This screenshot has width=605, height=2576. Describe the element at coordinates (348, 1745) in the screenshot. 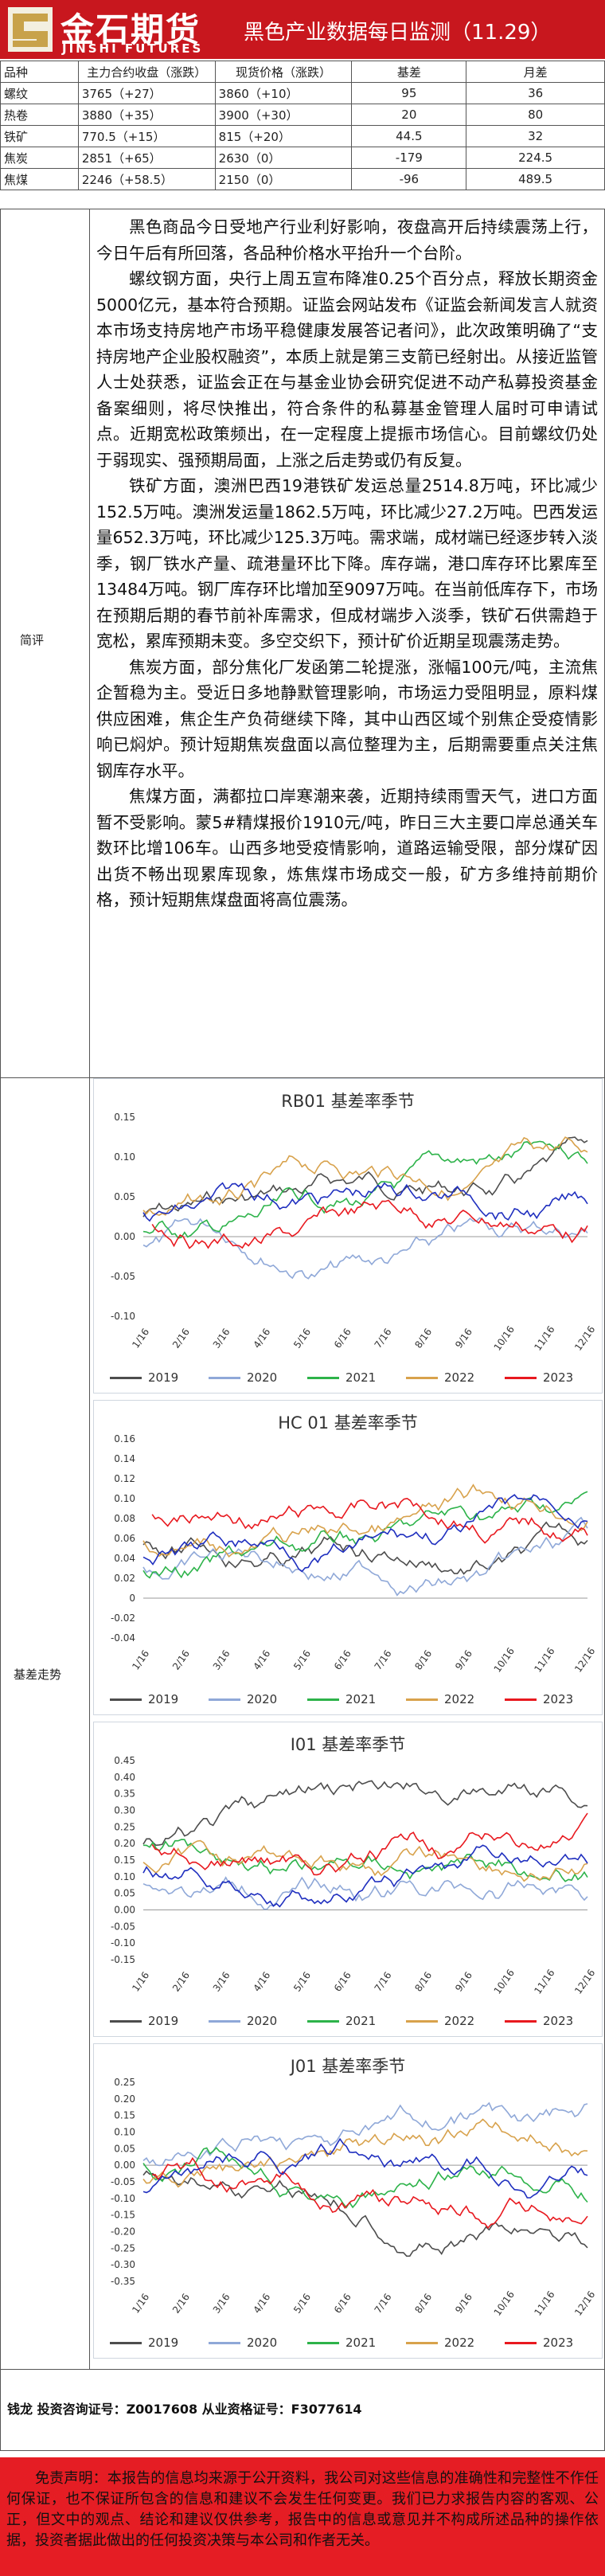

I see `chart-title: I01 基差率季节` at that location.